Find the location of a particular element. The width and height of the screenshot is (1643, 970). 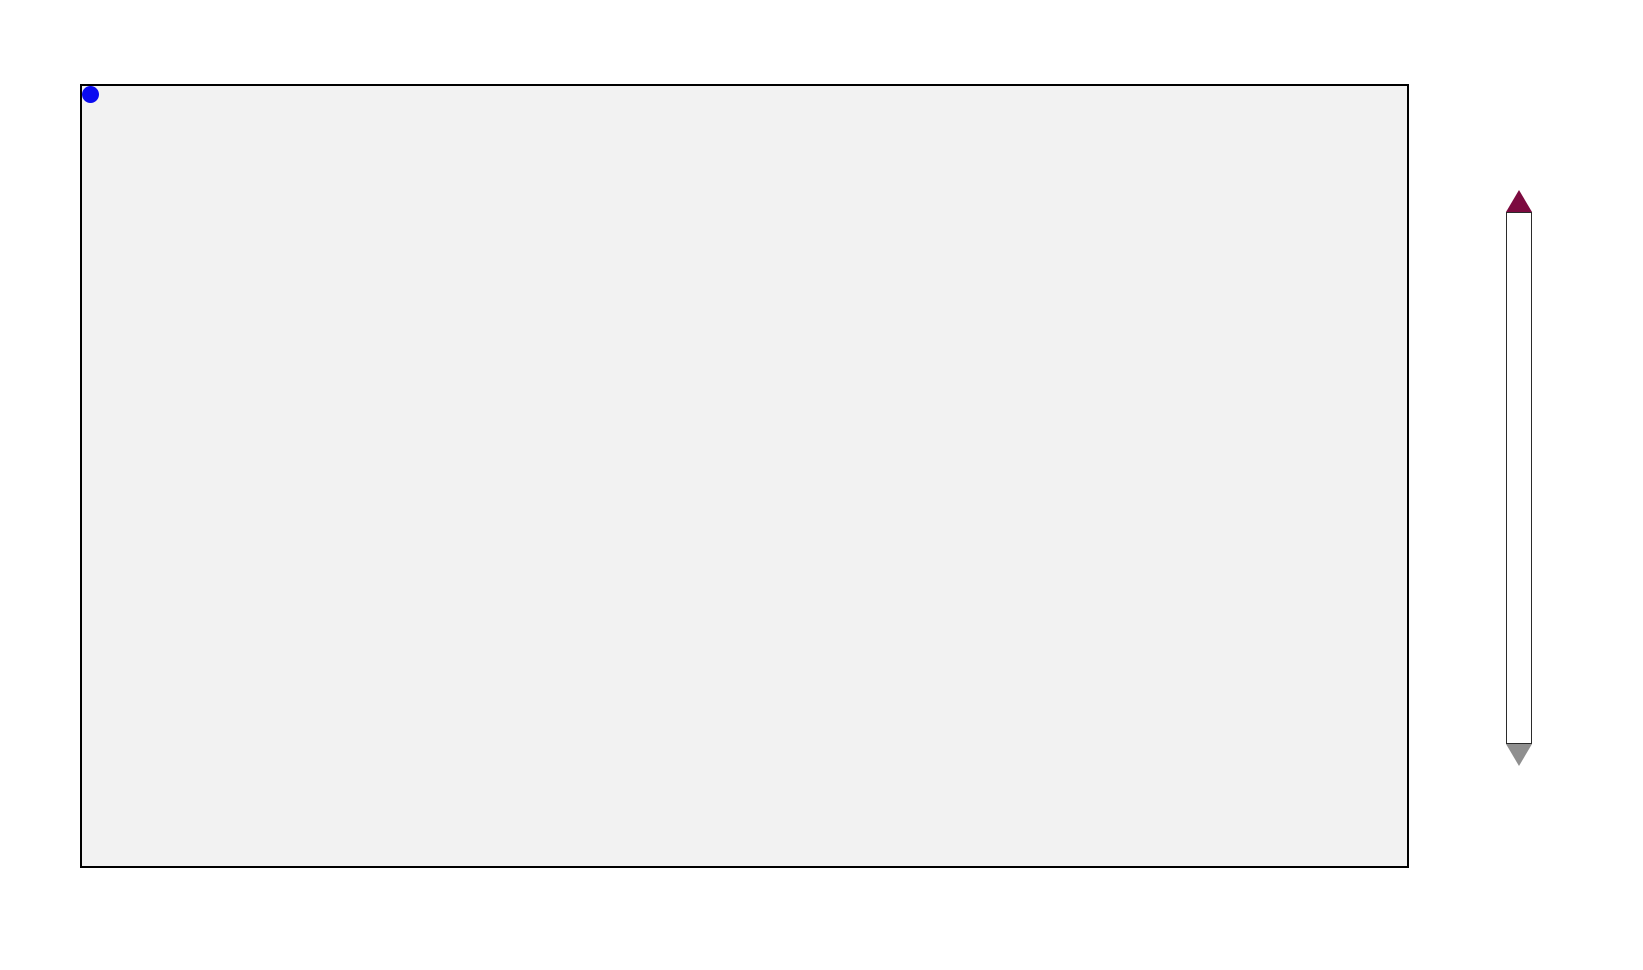

colorbar-extend-max-arrow is located at coordinates (1519, 201).